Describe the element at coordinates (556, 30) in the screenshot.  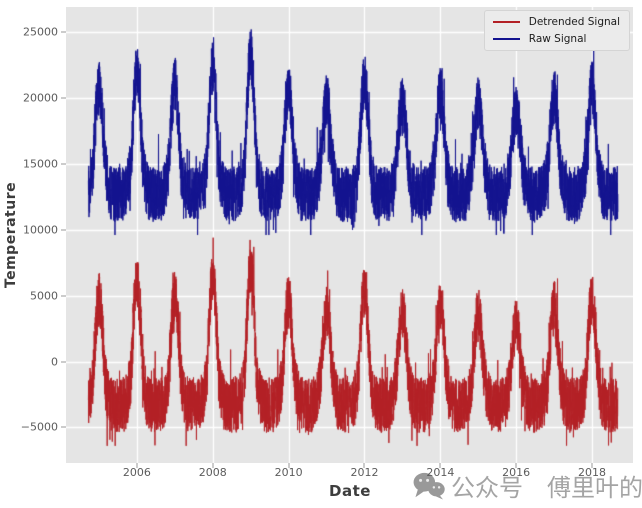
I see `legend: Detrended Signal Raw Signal` at that location.